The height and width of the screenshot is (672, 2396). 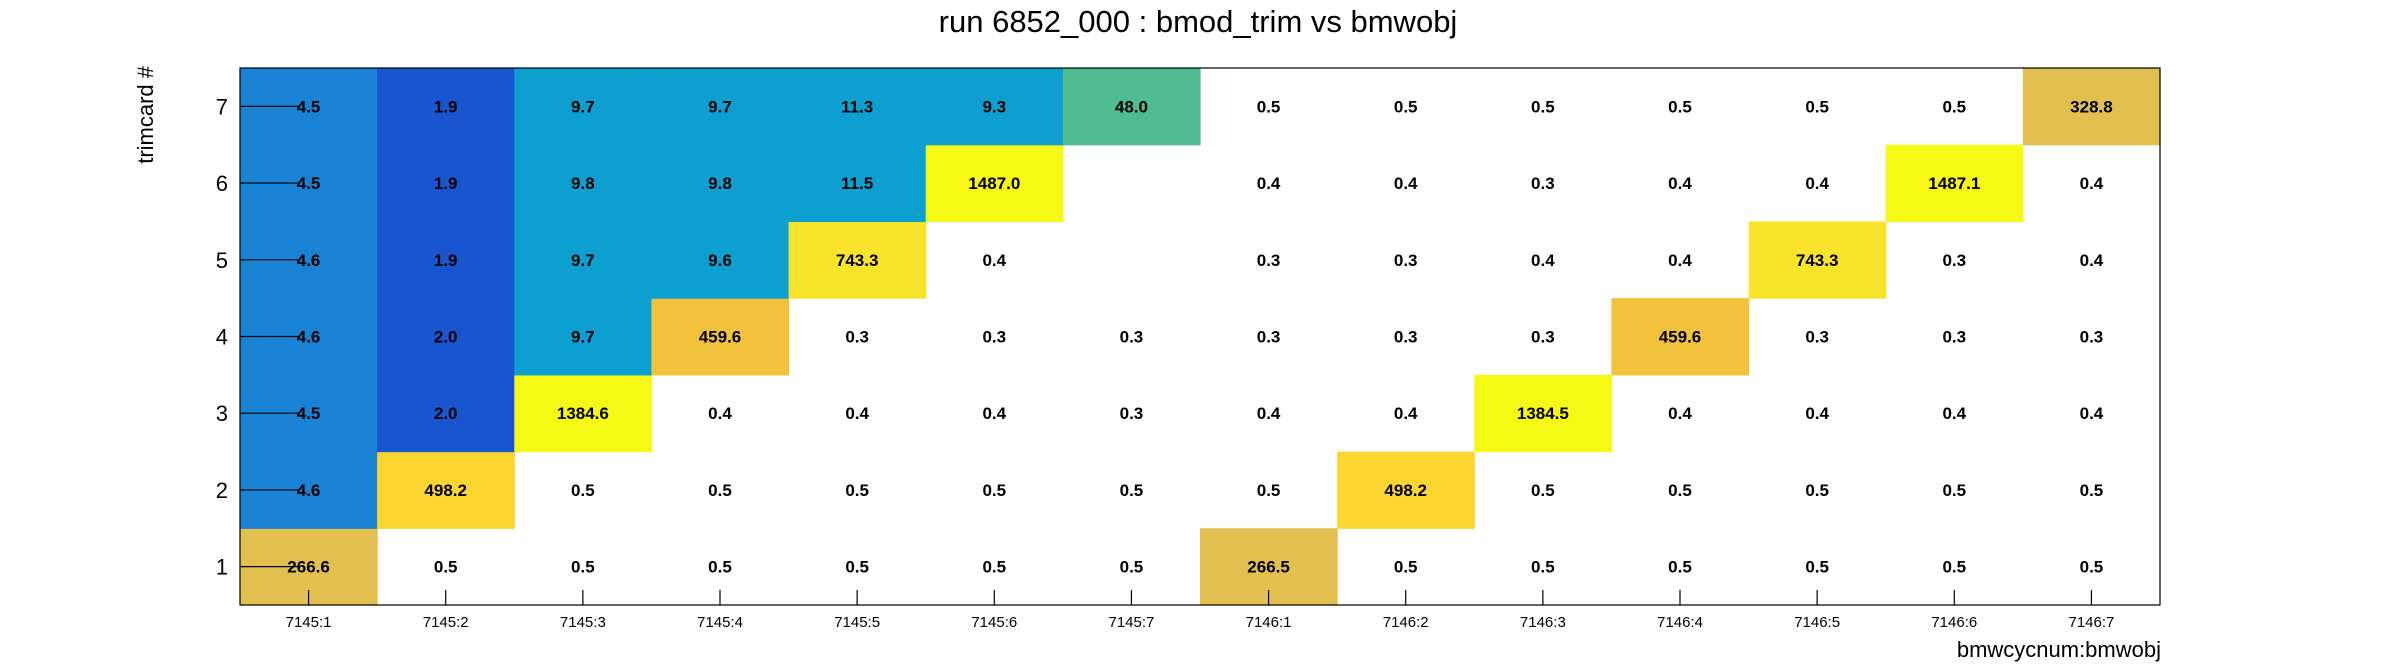 I want to click on cell-value-label: 1487.0, so click(x=994, y=183).